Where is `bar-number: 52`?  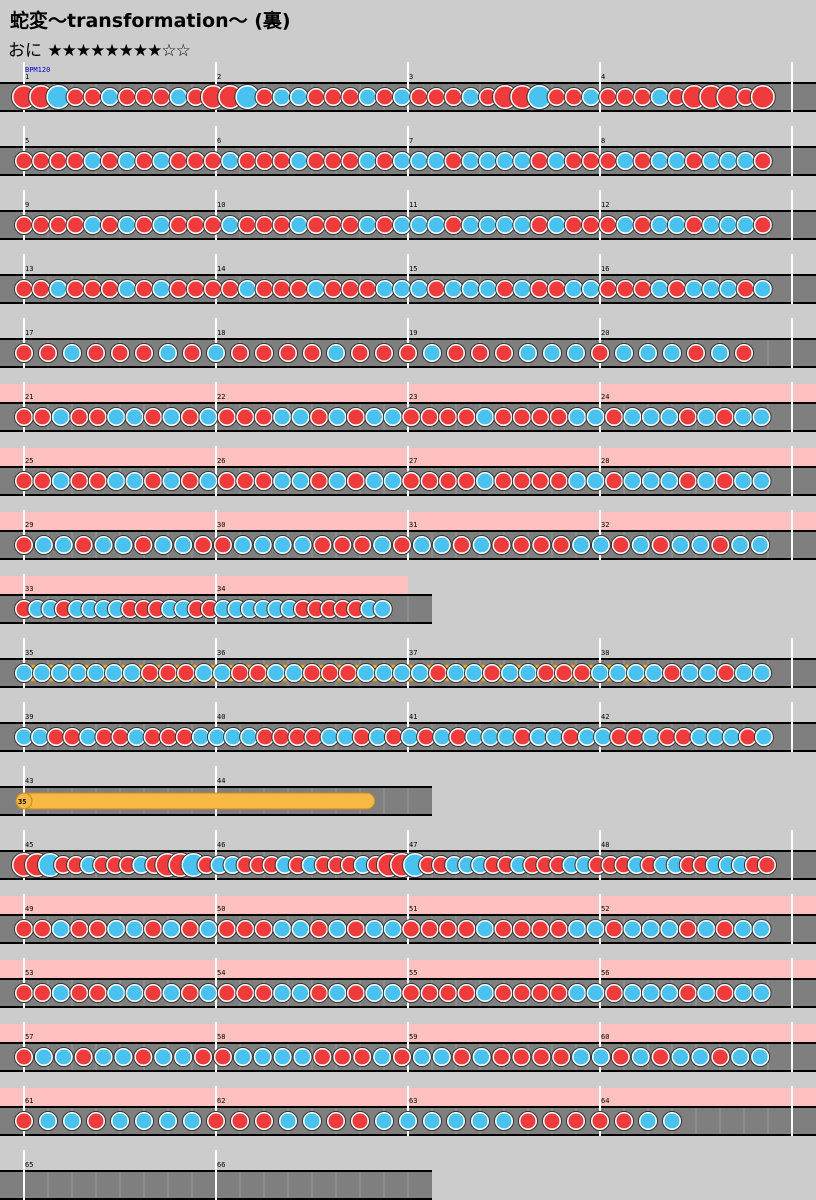
bar-number: 52 is located at coordinates (605, 909).